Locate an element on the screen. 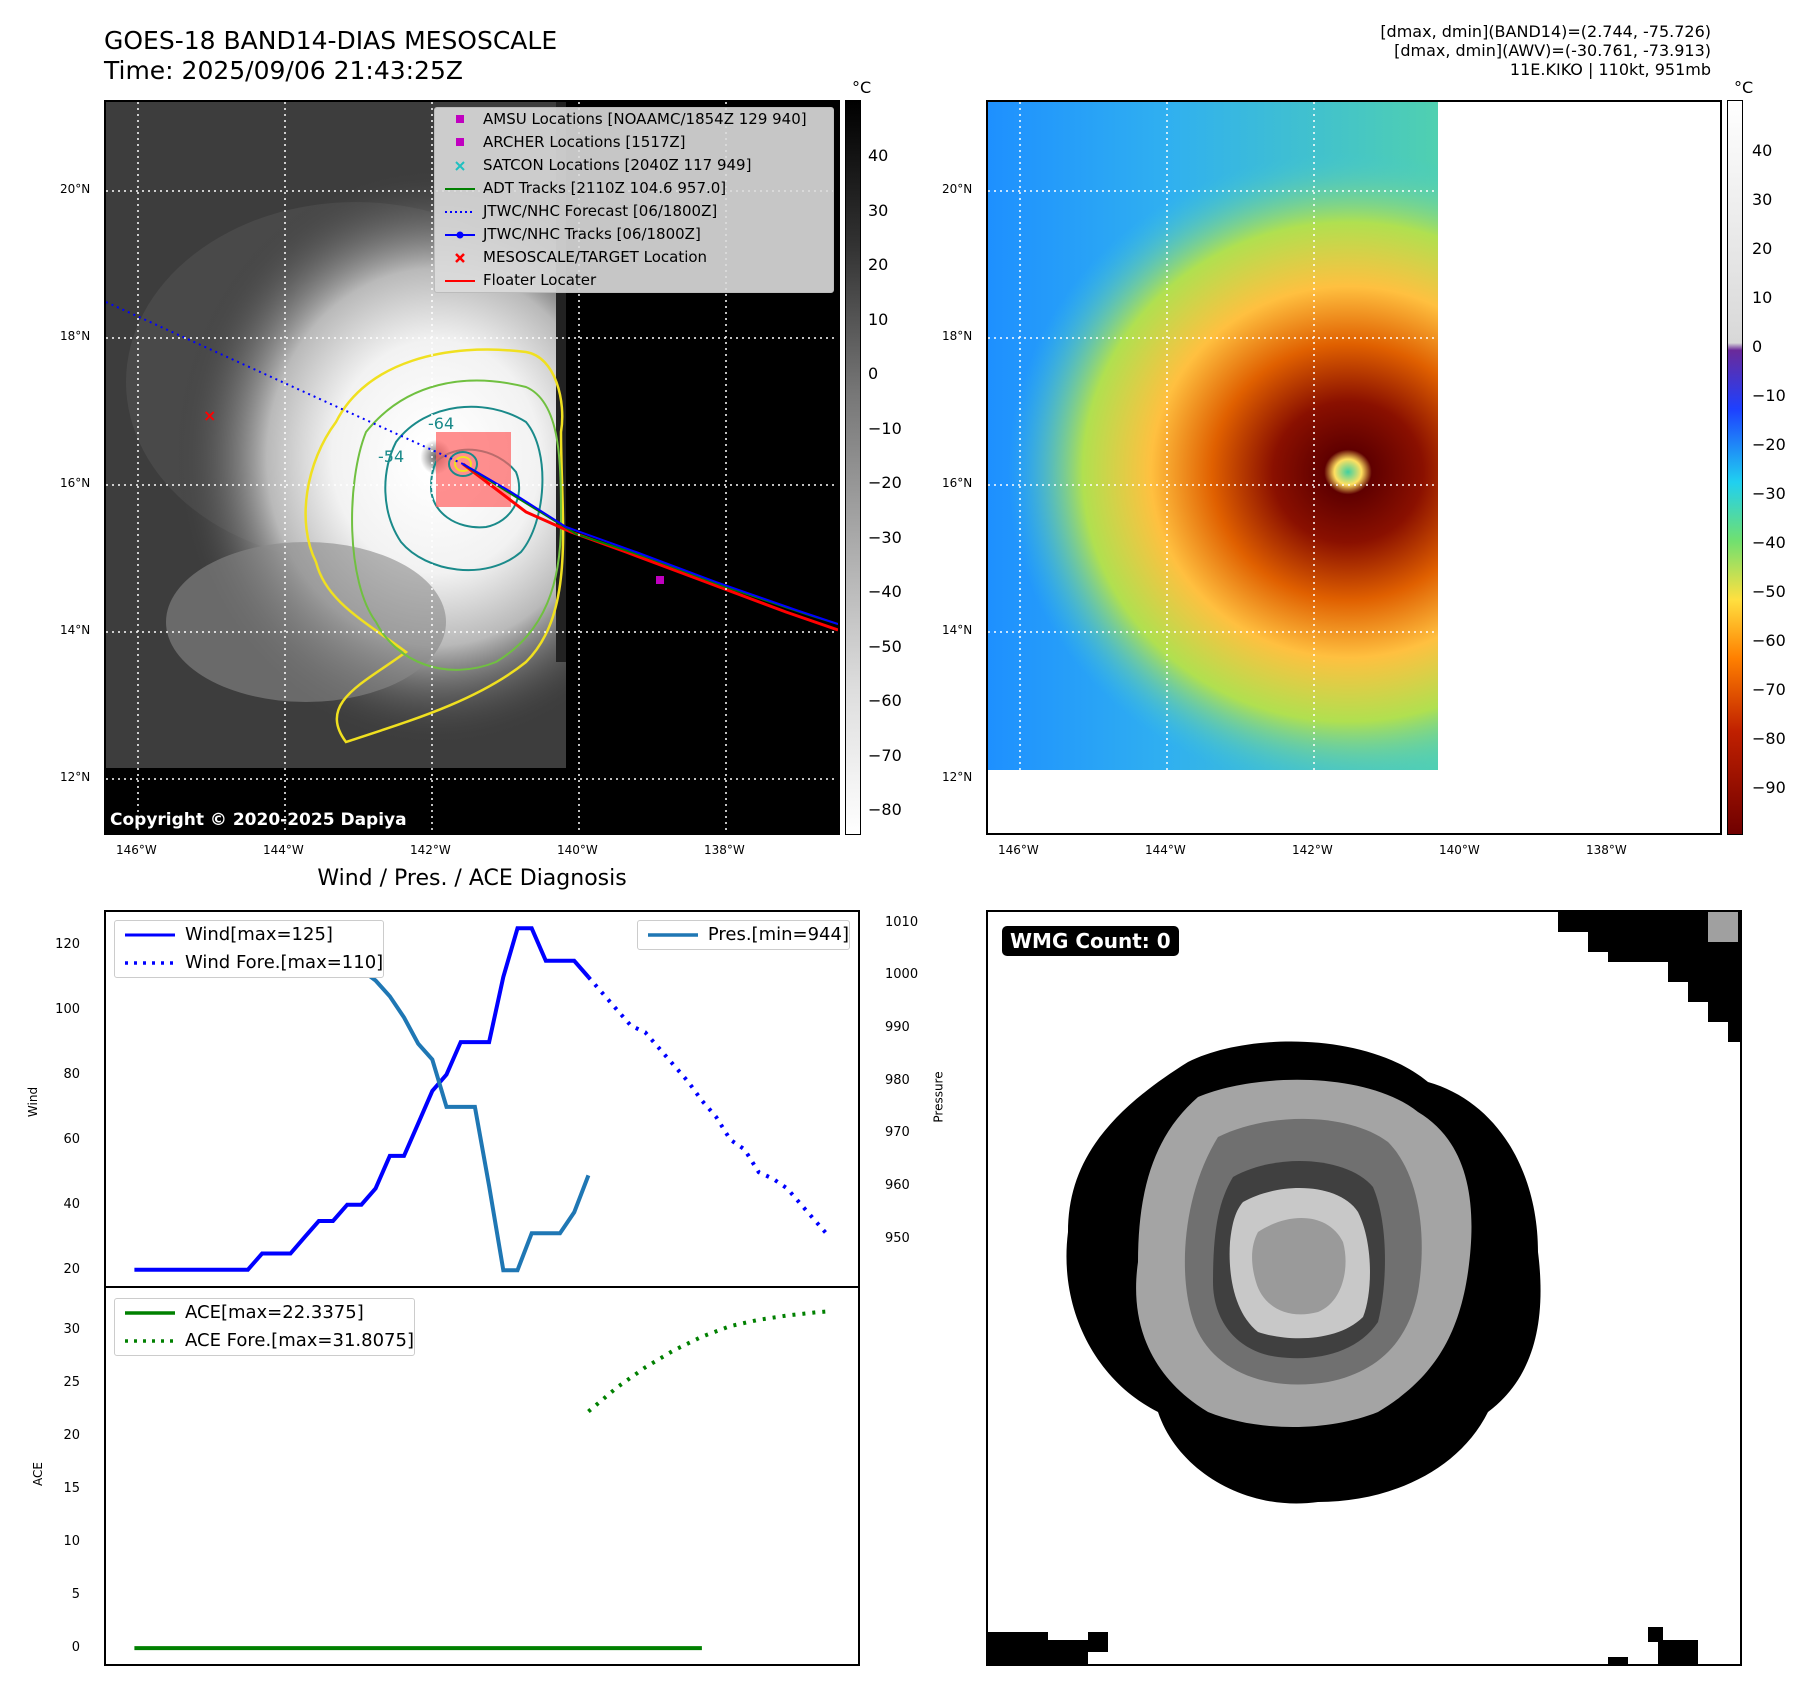  ace-y-tick-label: 25 is located at coordinates (71, 1383).